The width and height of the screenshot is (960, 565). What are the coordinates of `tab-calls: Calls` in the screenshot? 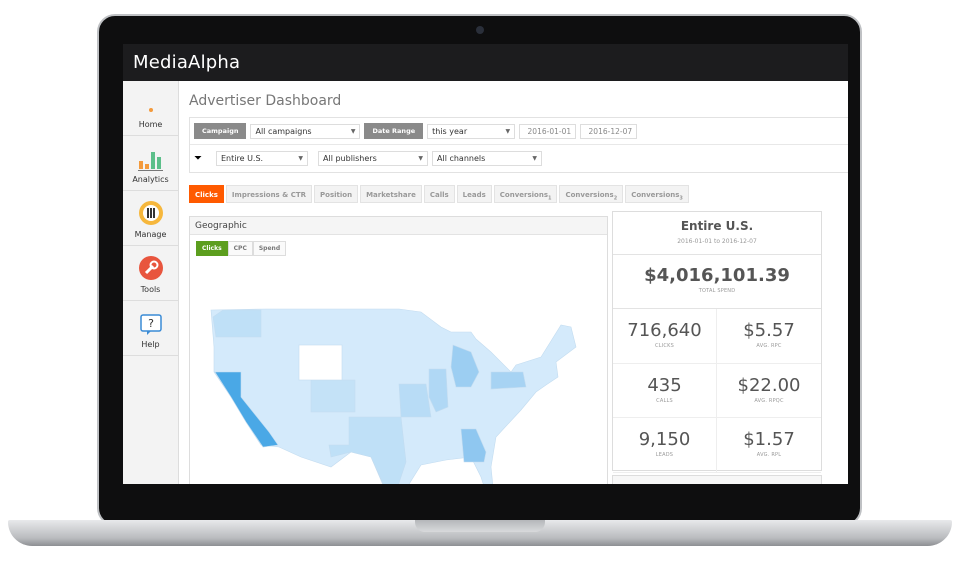 It's located at (439, 194).